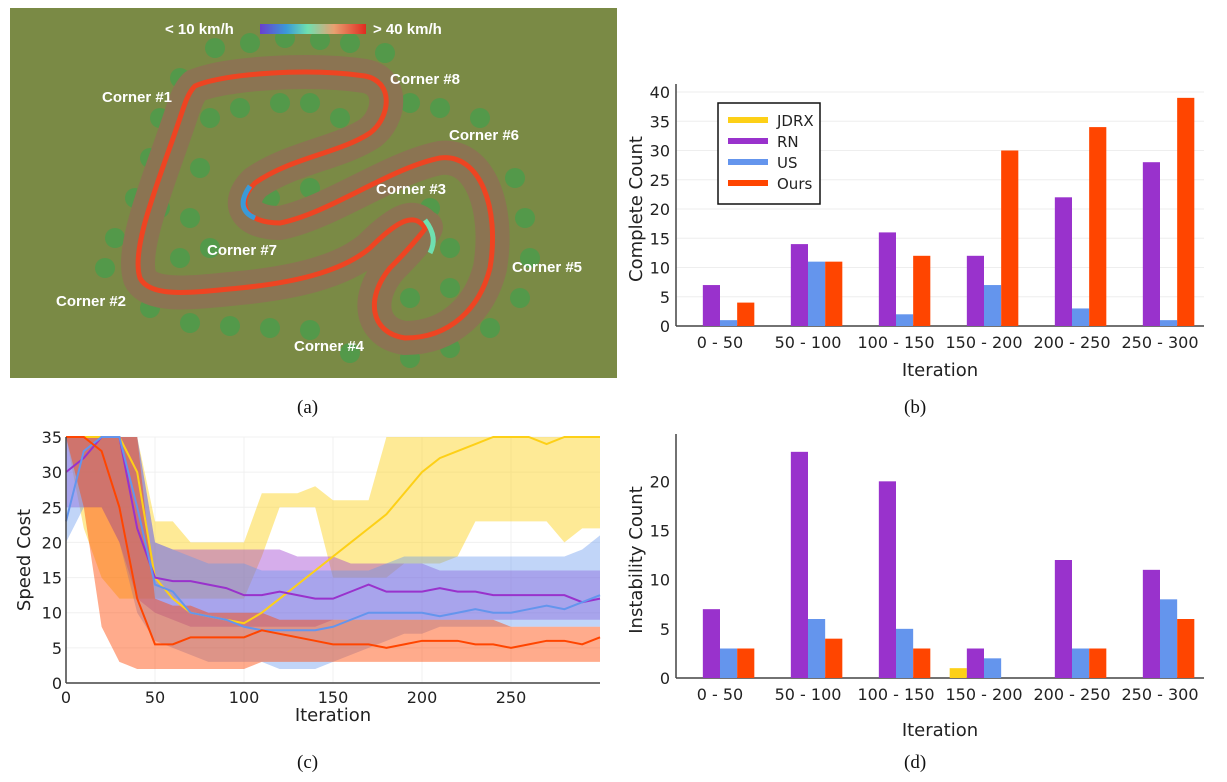 The width and height of the screenshot is (1227, 782). Describe the element at coordinates (895, 342) in the screenshot. I see `x-tick-label: 100 - 150` at that location.